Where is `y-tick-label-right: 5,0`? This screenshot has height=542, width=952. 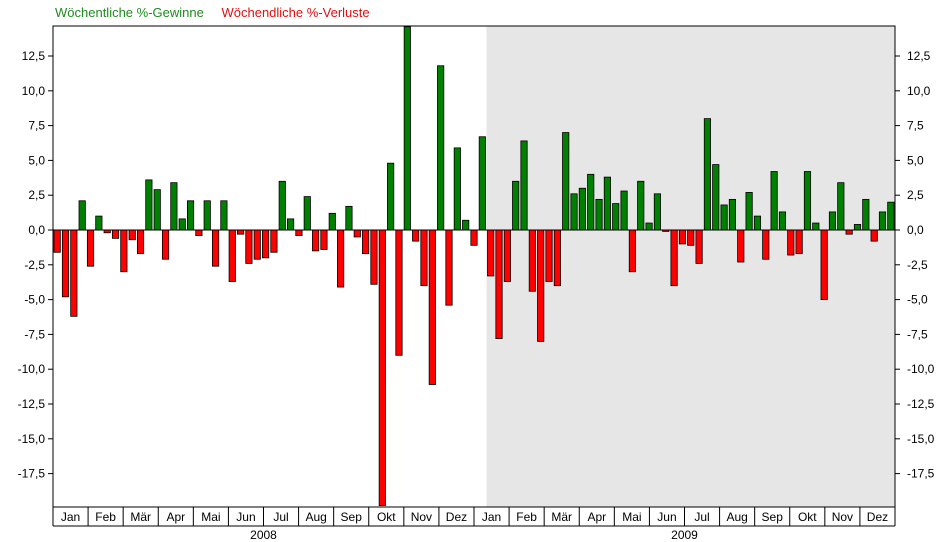
y-tick-label-right: 5,0 is located at coordinates (915, 160).